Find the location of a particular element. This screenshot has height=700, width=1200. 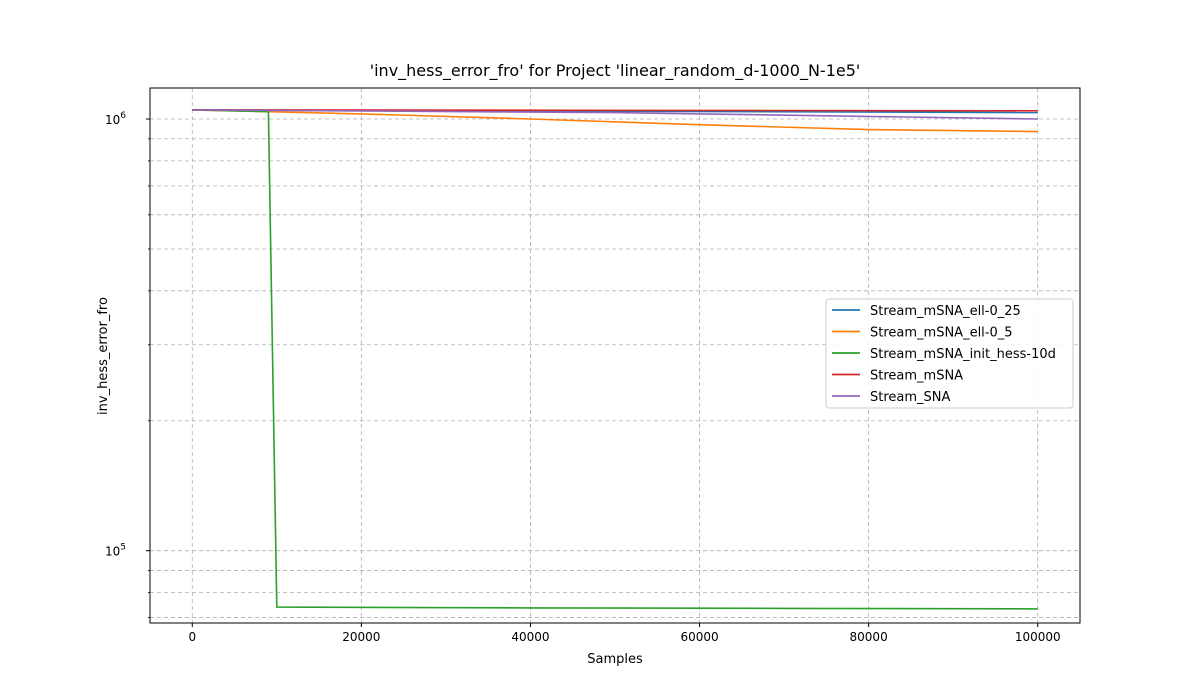

x-tick-label: 100000 is located at coordinates (1038, 637).